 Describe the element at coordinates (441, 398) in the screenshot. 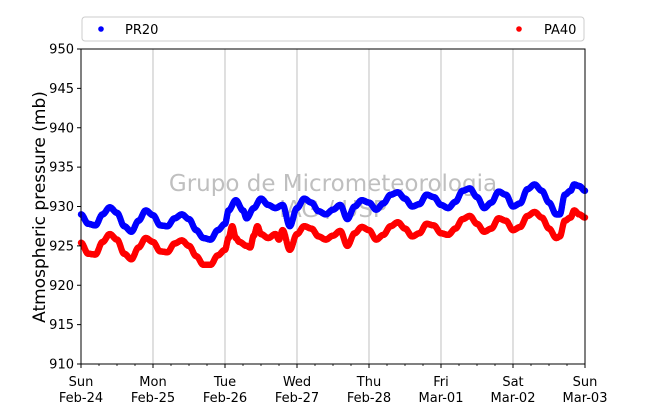

I see `x-tick-label-date: Mar-01` at that location.